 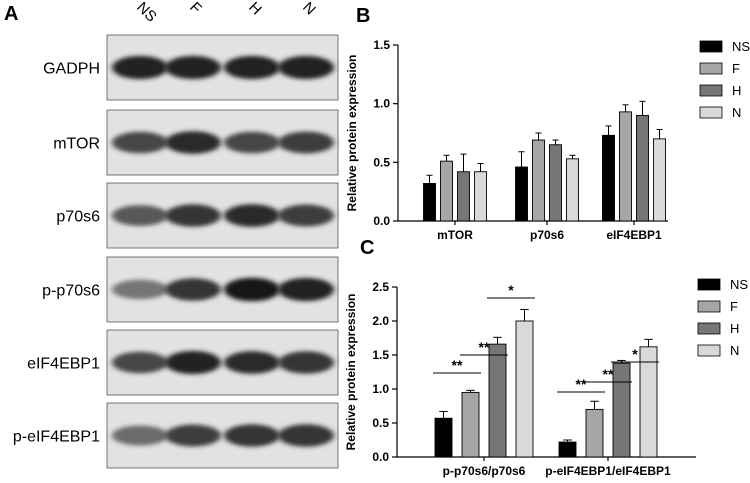 What do you see at coordinates (255, 9) in the screenshot?
I see `lane-label: H` at bounding box center [255, 9].